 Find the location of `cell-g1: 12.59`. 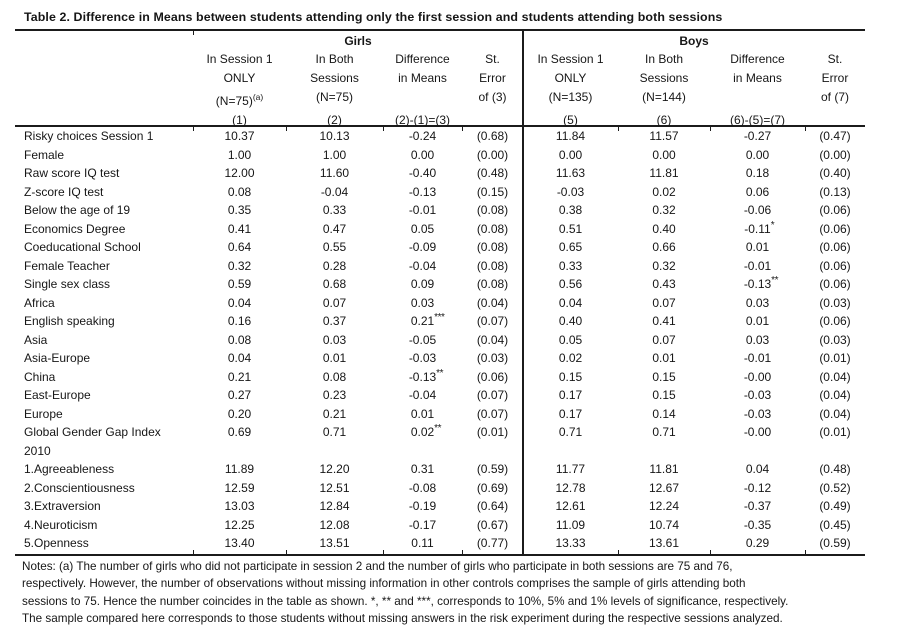

cell-g1: 12.59 is located at coordinates (239, 487).